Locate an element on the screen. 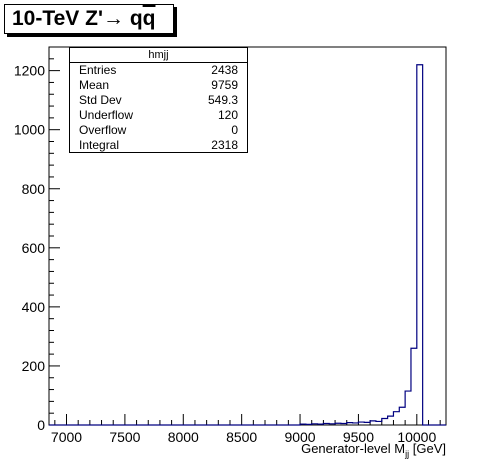  y-tick-label: 1000 is located at coordinates (29, 130).